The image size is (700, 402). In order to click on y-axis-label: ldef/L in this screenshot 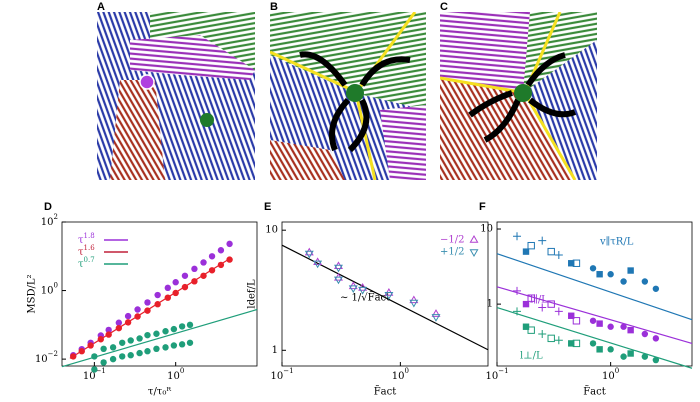, I will do `click(252, 294)`.